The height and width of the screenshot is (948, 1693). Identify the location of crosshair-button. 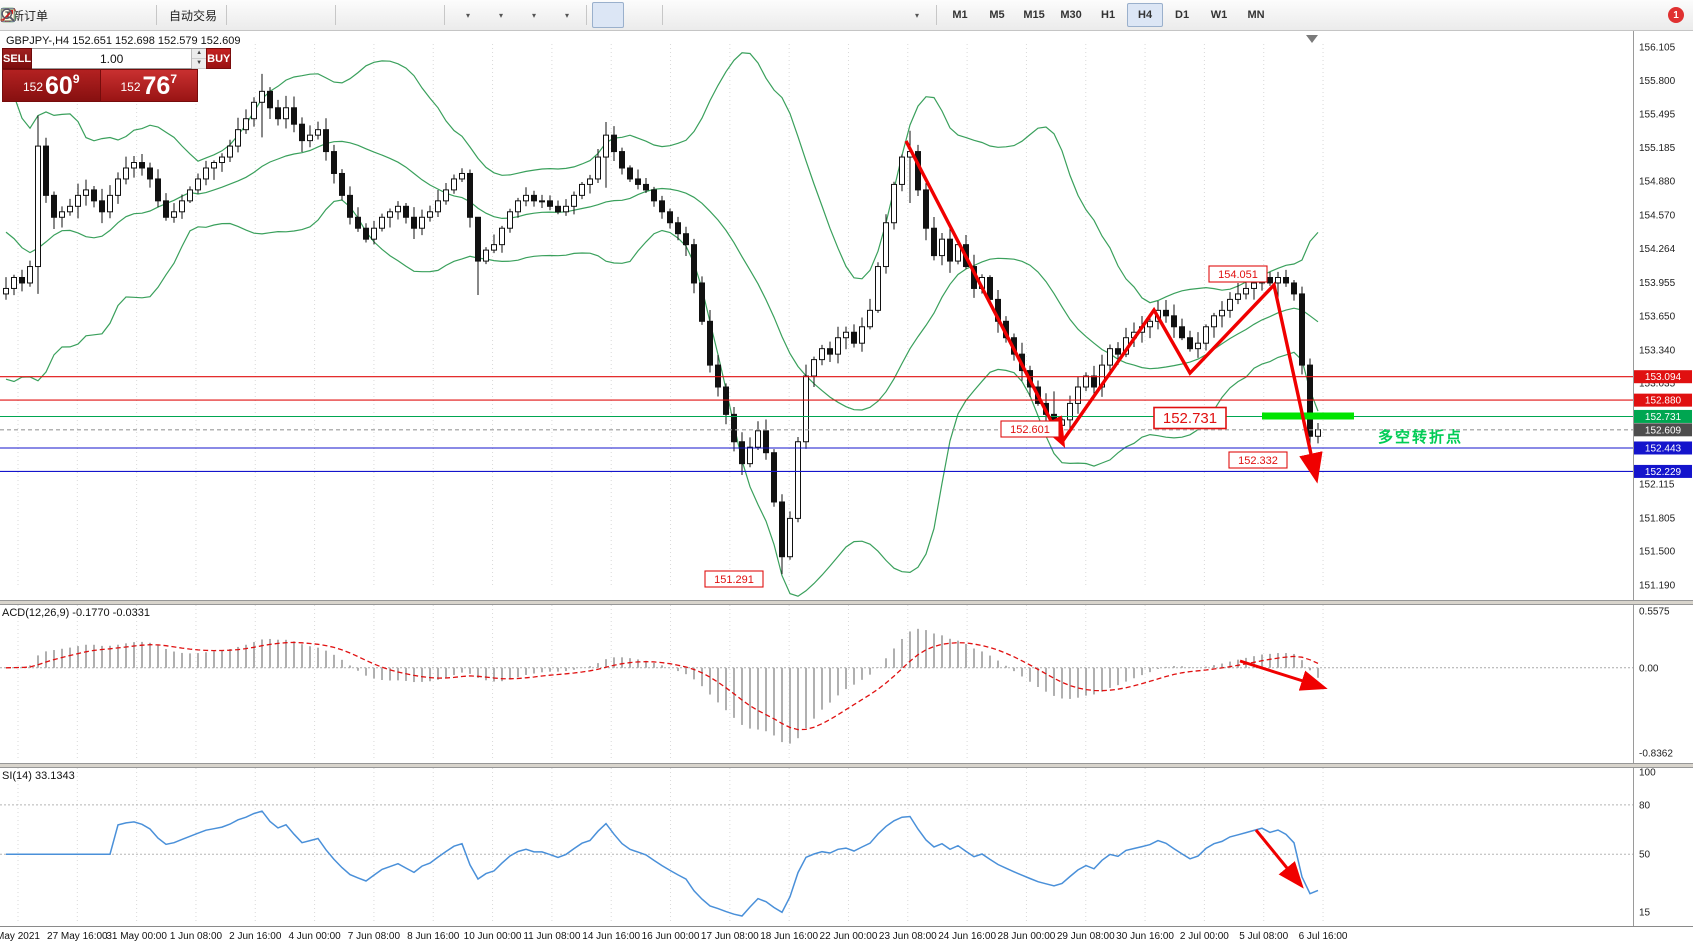
(329, 15).